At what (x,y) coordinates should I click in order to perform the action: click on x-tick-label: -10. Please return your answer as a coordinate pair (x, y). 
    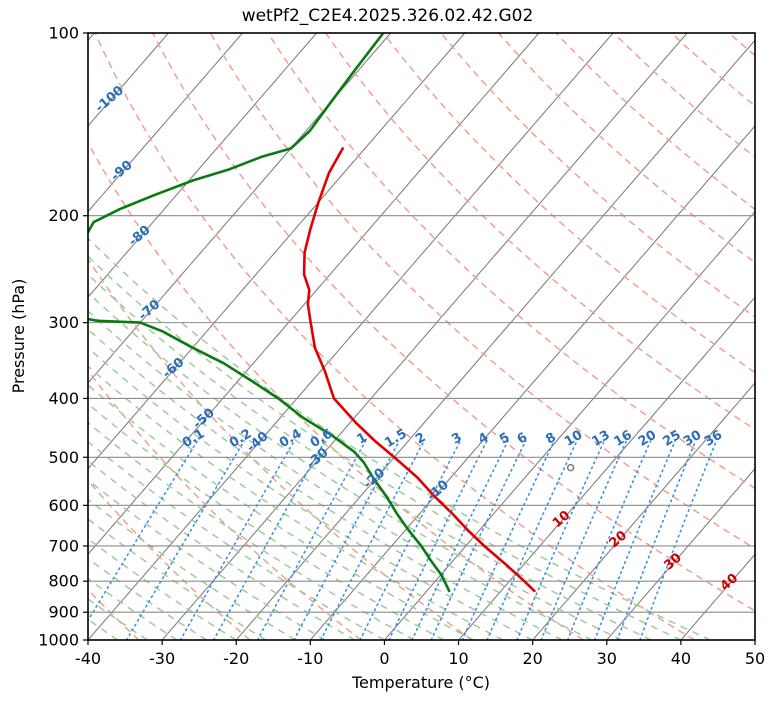
    Looking at the image, I should click on (310, 658).